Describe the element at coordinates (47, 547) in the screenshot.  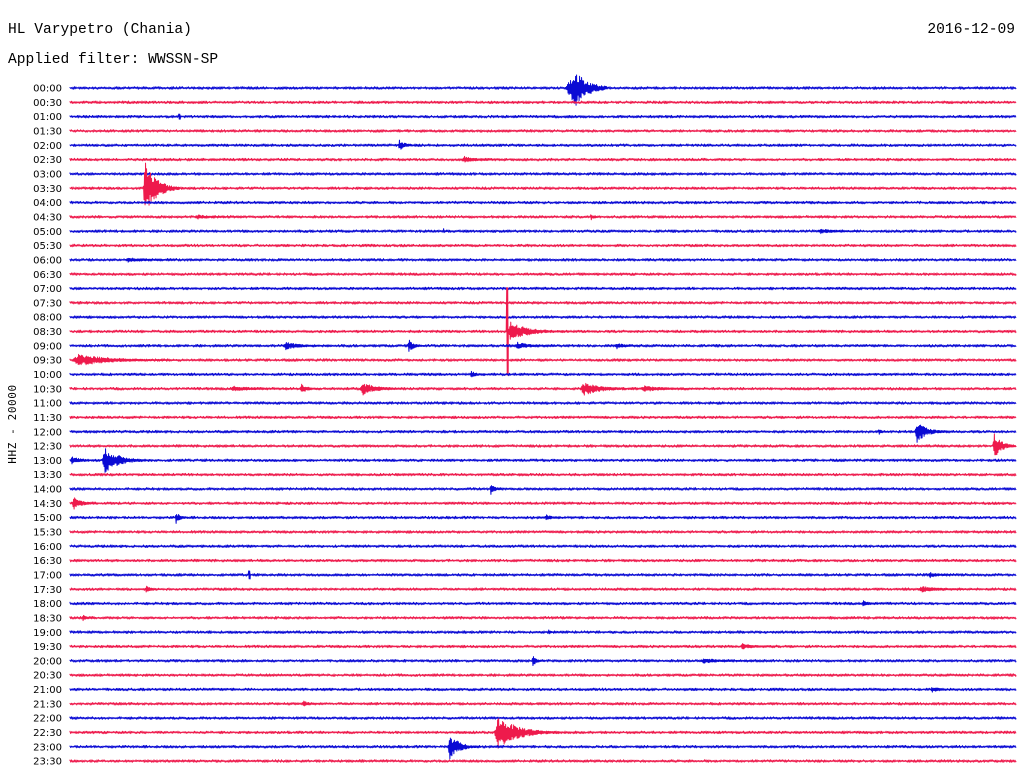
I see `tick-label: 16:00` at that location.